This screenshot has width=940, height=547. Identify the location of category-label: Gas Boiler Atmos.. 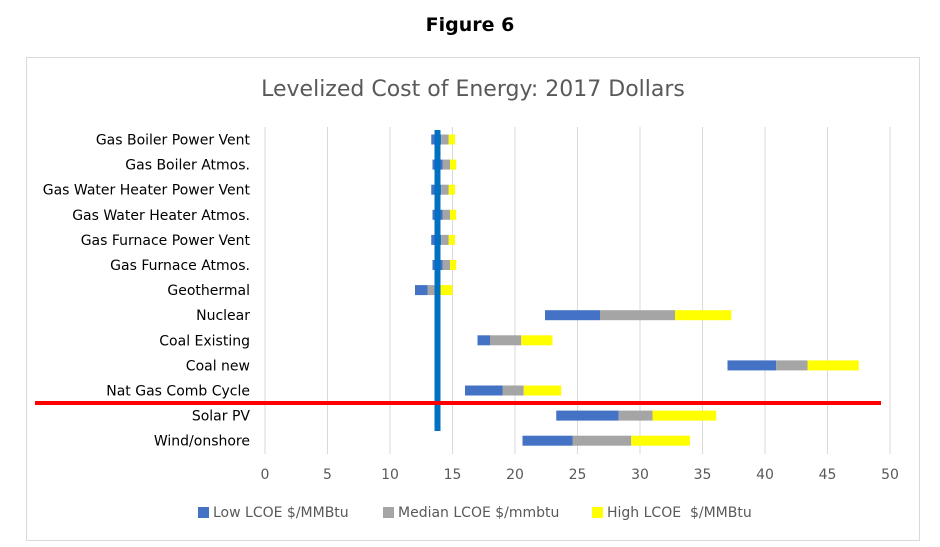
(187, 166).